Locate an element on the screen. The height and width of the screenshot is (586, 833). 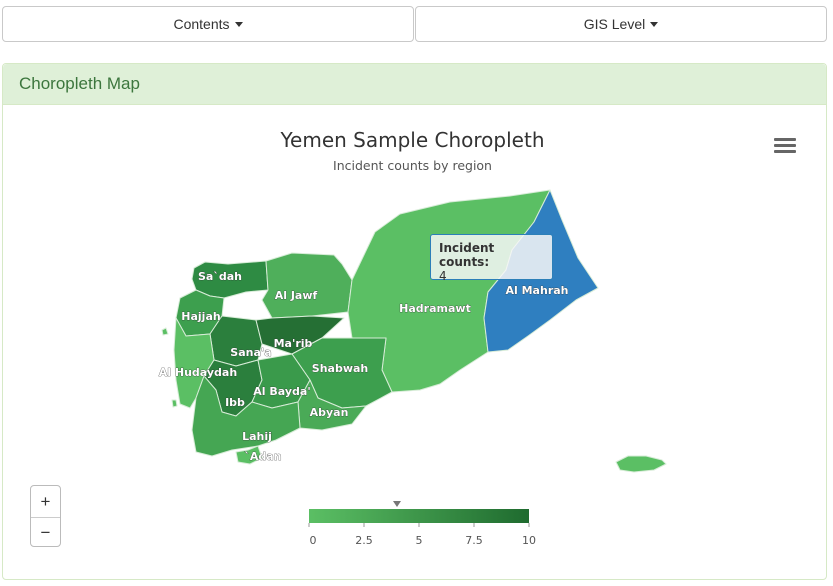
tooltip-series: Incident counts: is located at coordinates (467, 255).